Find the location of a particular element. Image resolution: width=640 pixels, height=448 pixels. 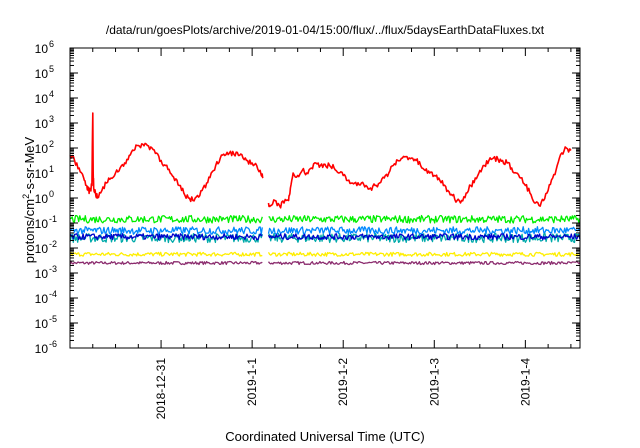

y-tick-exponent: -3 is located at coordinates (53, 269).